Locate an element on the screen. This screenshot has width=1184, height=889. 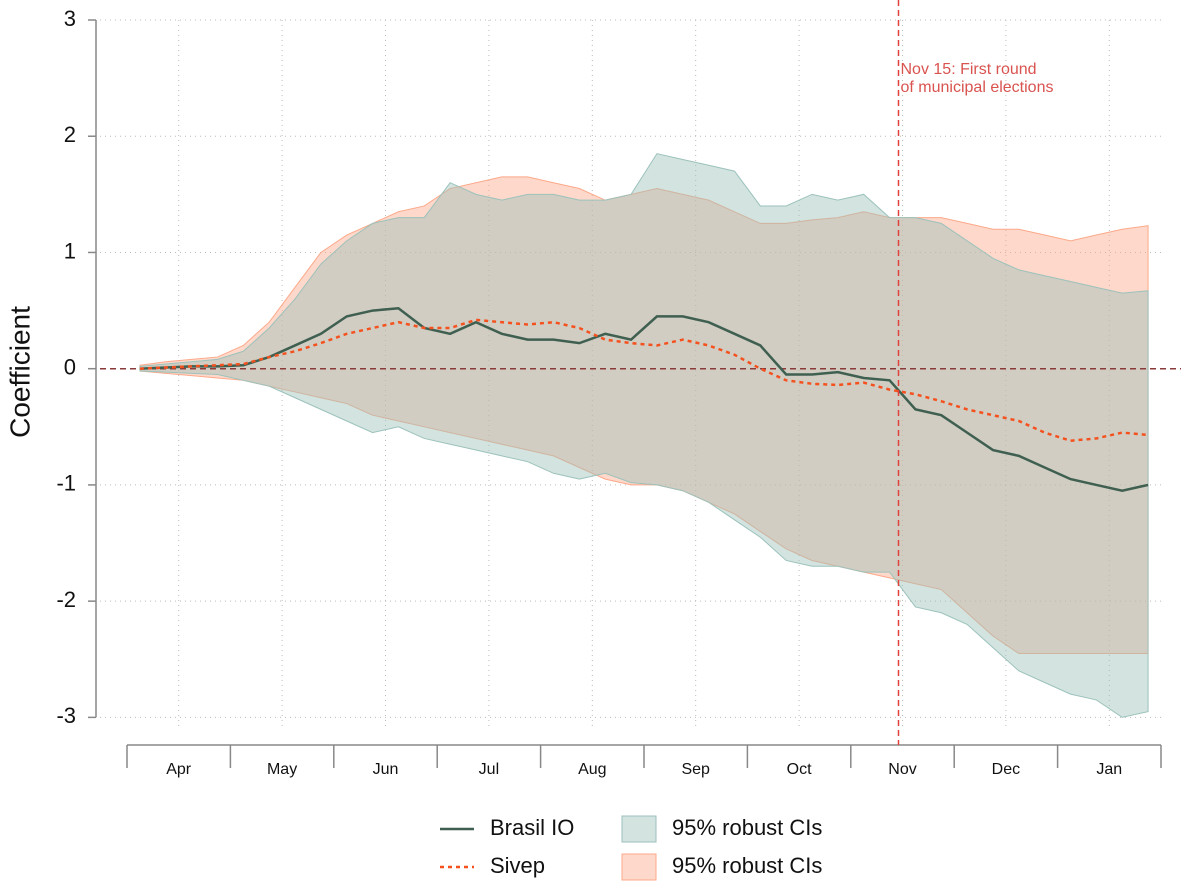
y-tick-label: 2 is located at coordinates (70, 134).